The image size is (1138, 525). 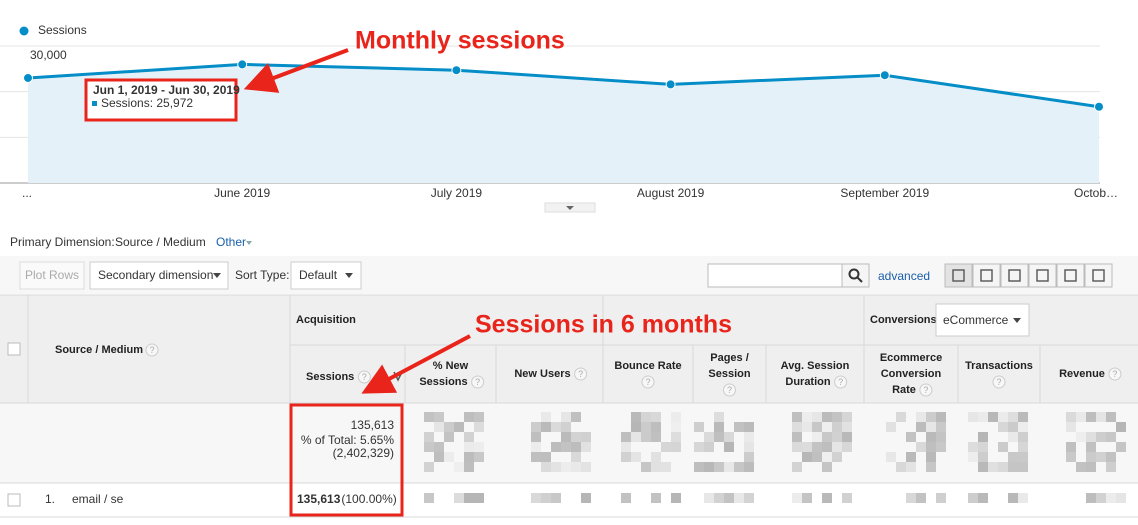 What do you see at coordinates (443, 382) in the screenshot?
I see `column-header: Sessions` at bounding box center [443, 382].